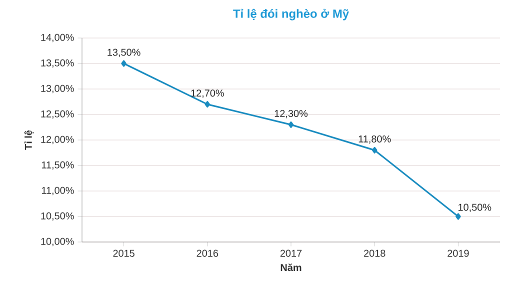 The image size is (529, 295). Describe the element at coordinates (291, 253) in the screenshot. I see `x-tick-label: 2017` at that location.